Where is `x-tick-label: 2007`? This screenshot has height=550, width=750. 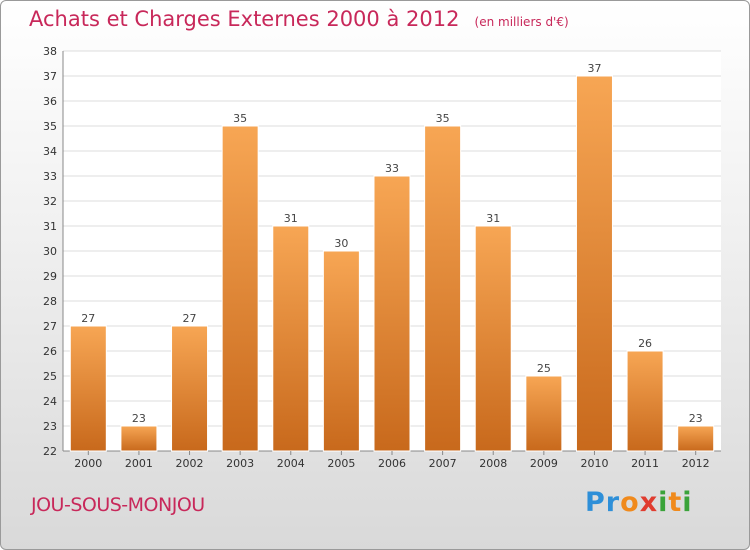 x-tick-label: 2007 is located at coordinates (443, 463).